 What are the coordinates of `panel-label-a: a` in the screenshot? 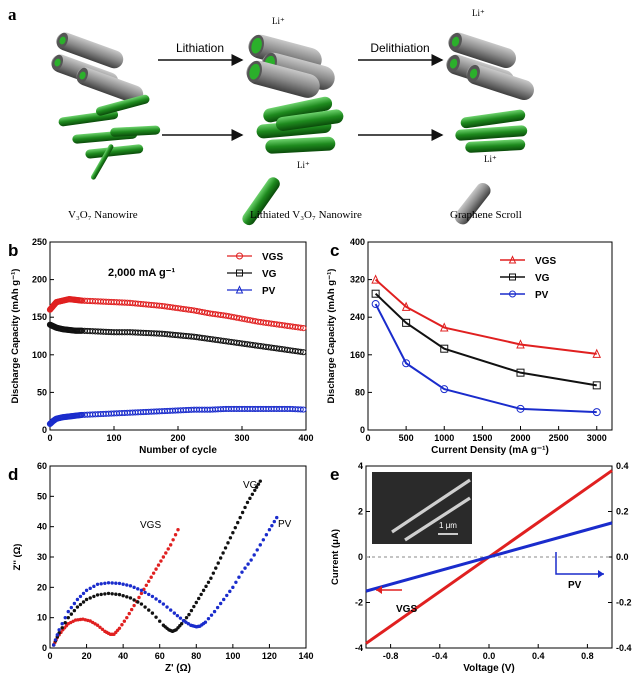 It's located at (12, 14).